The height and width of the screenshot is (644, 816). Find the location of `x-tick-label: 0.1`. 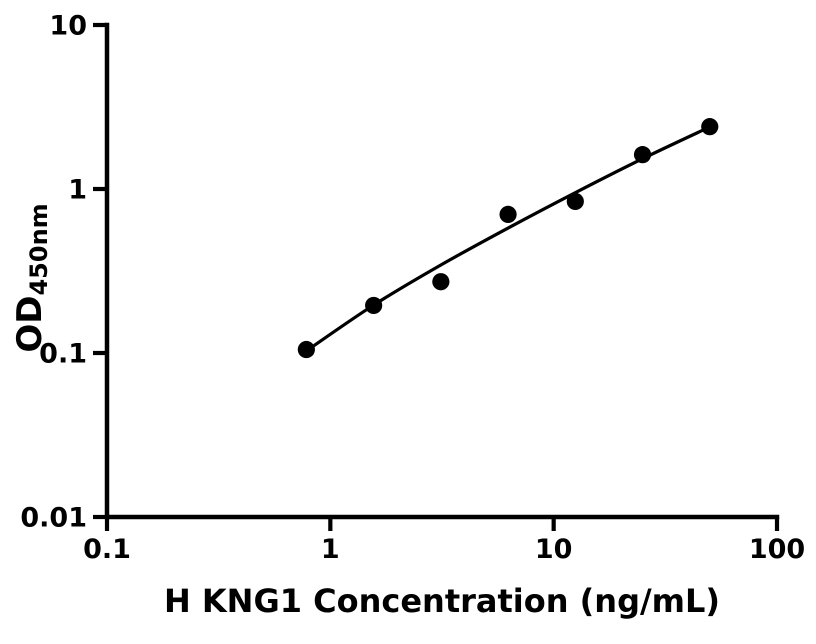

x-tick-label: 0.1 is located at coordinates (107, 549).